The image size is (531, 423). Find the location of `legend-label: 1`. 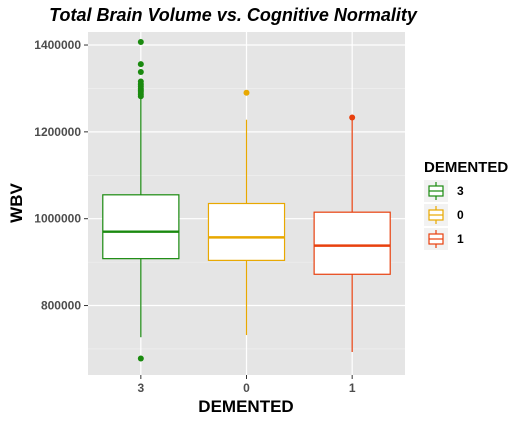

legend-label: 1 is located at coordinates (460, 239).